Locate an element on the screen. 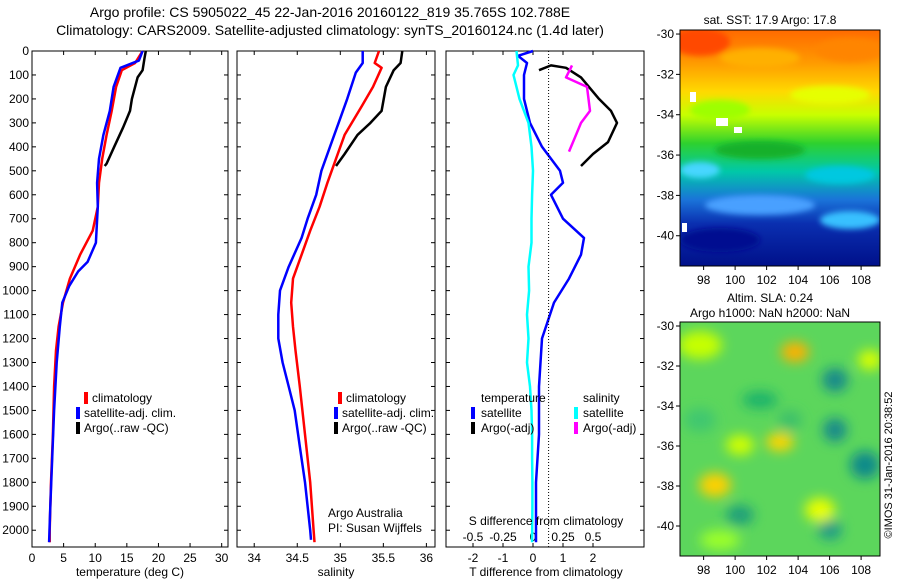 This screenshot has height=580, width=900. x-tick-label: -2 is located at coordinates (473, 558).